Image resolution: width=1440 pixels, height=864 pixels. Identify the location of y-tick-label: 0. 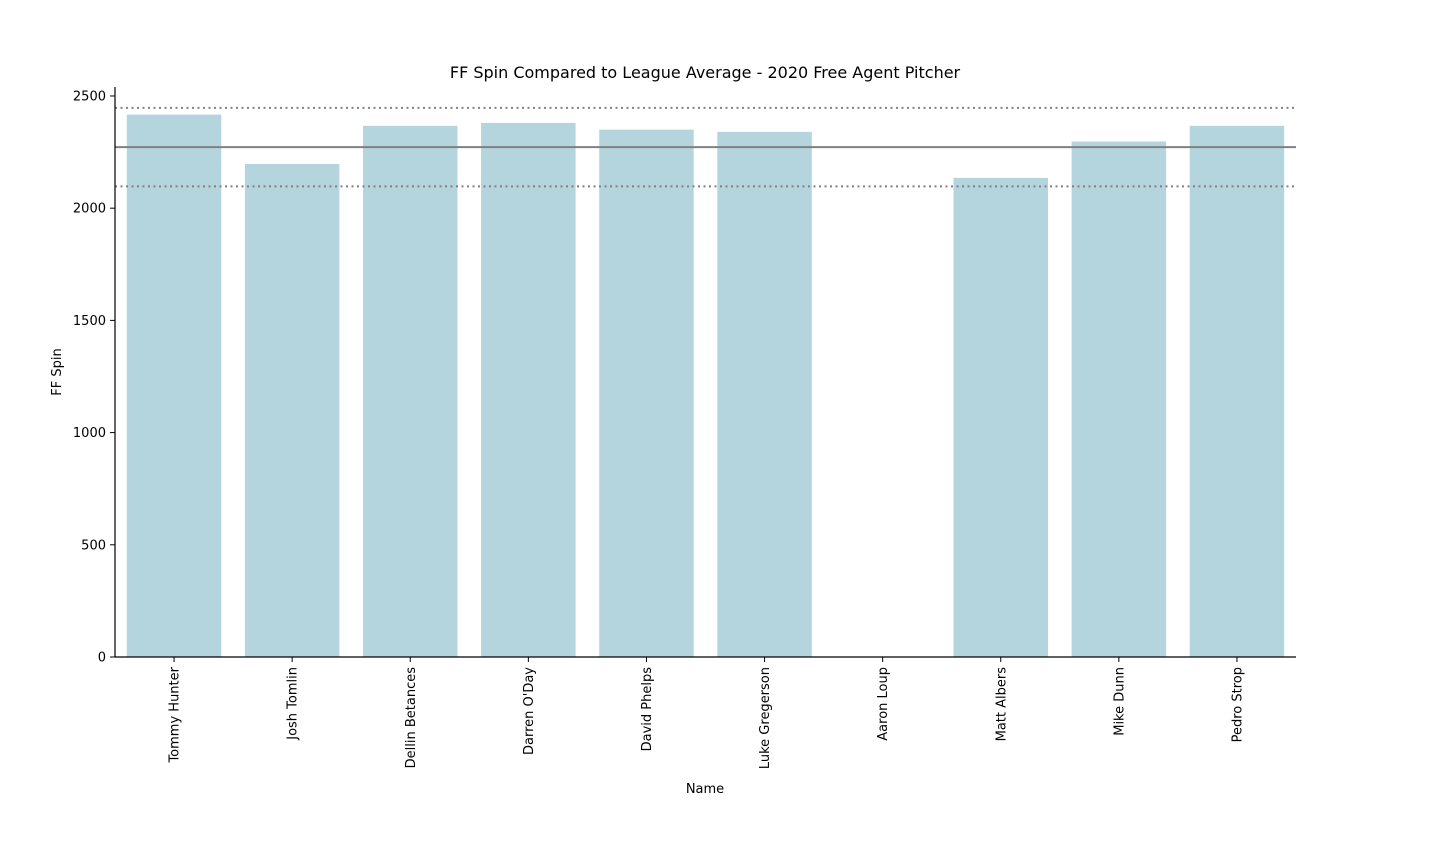
(102, 658).